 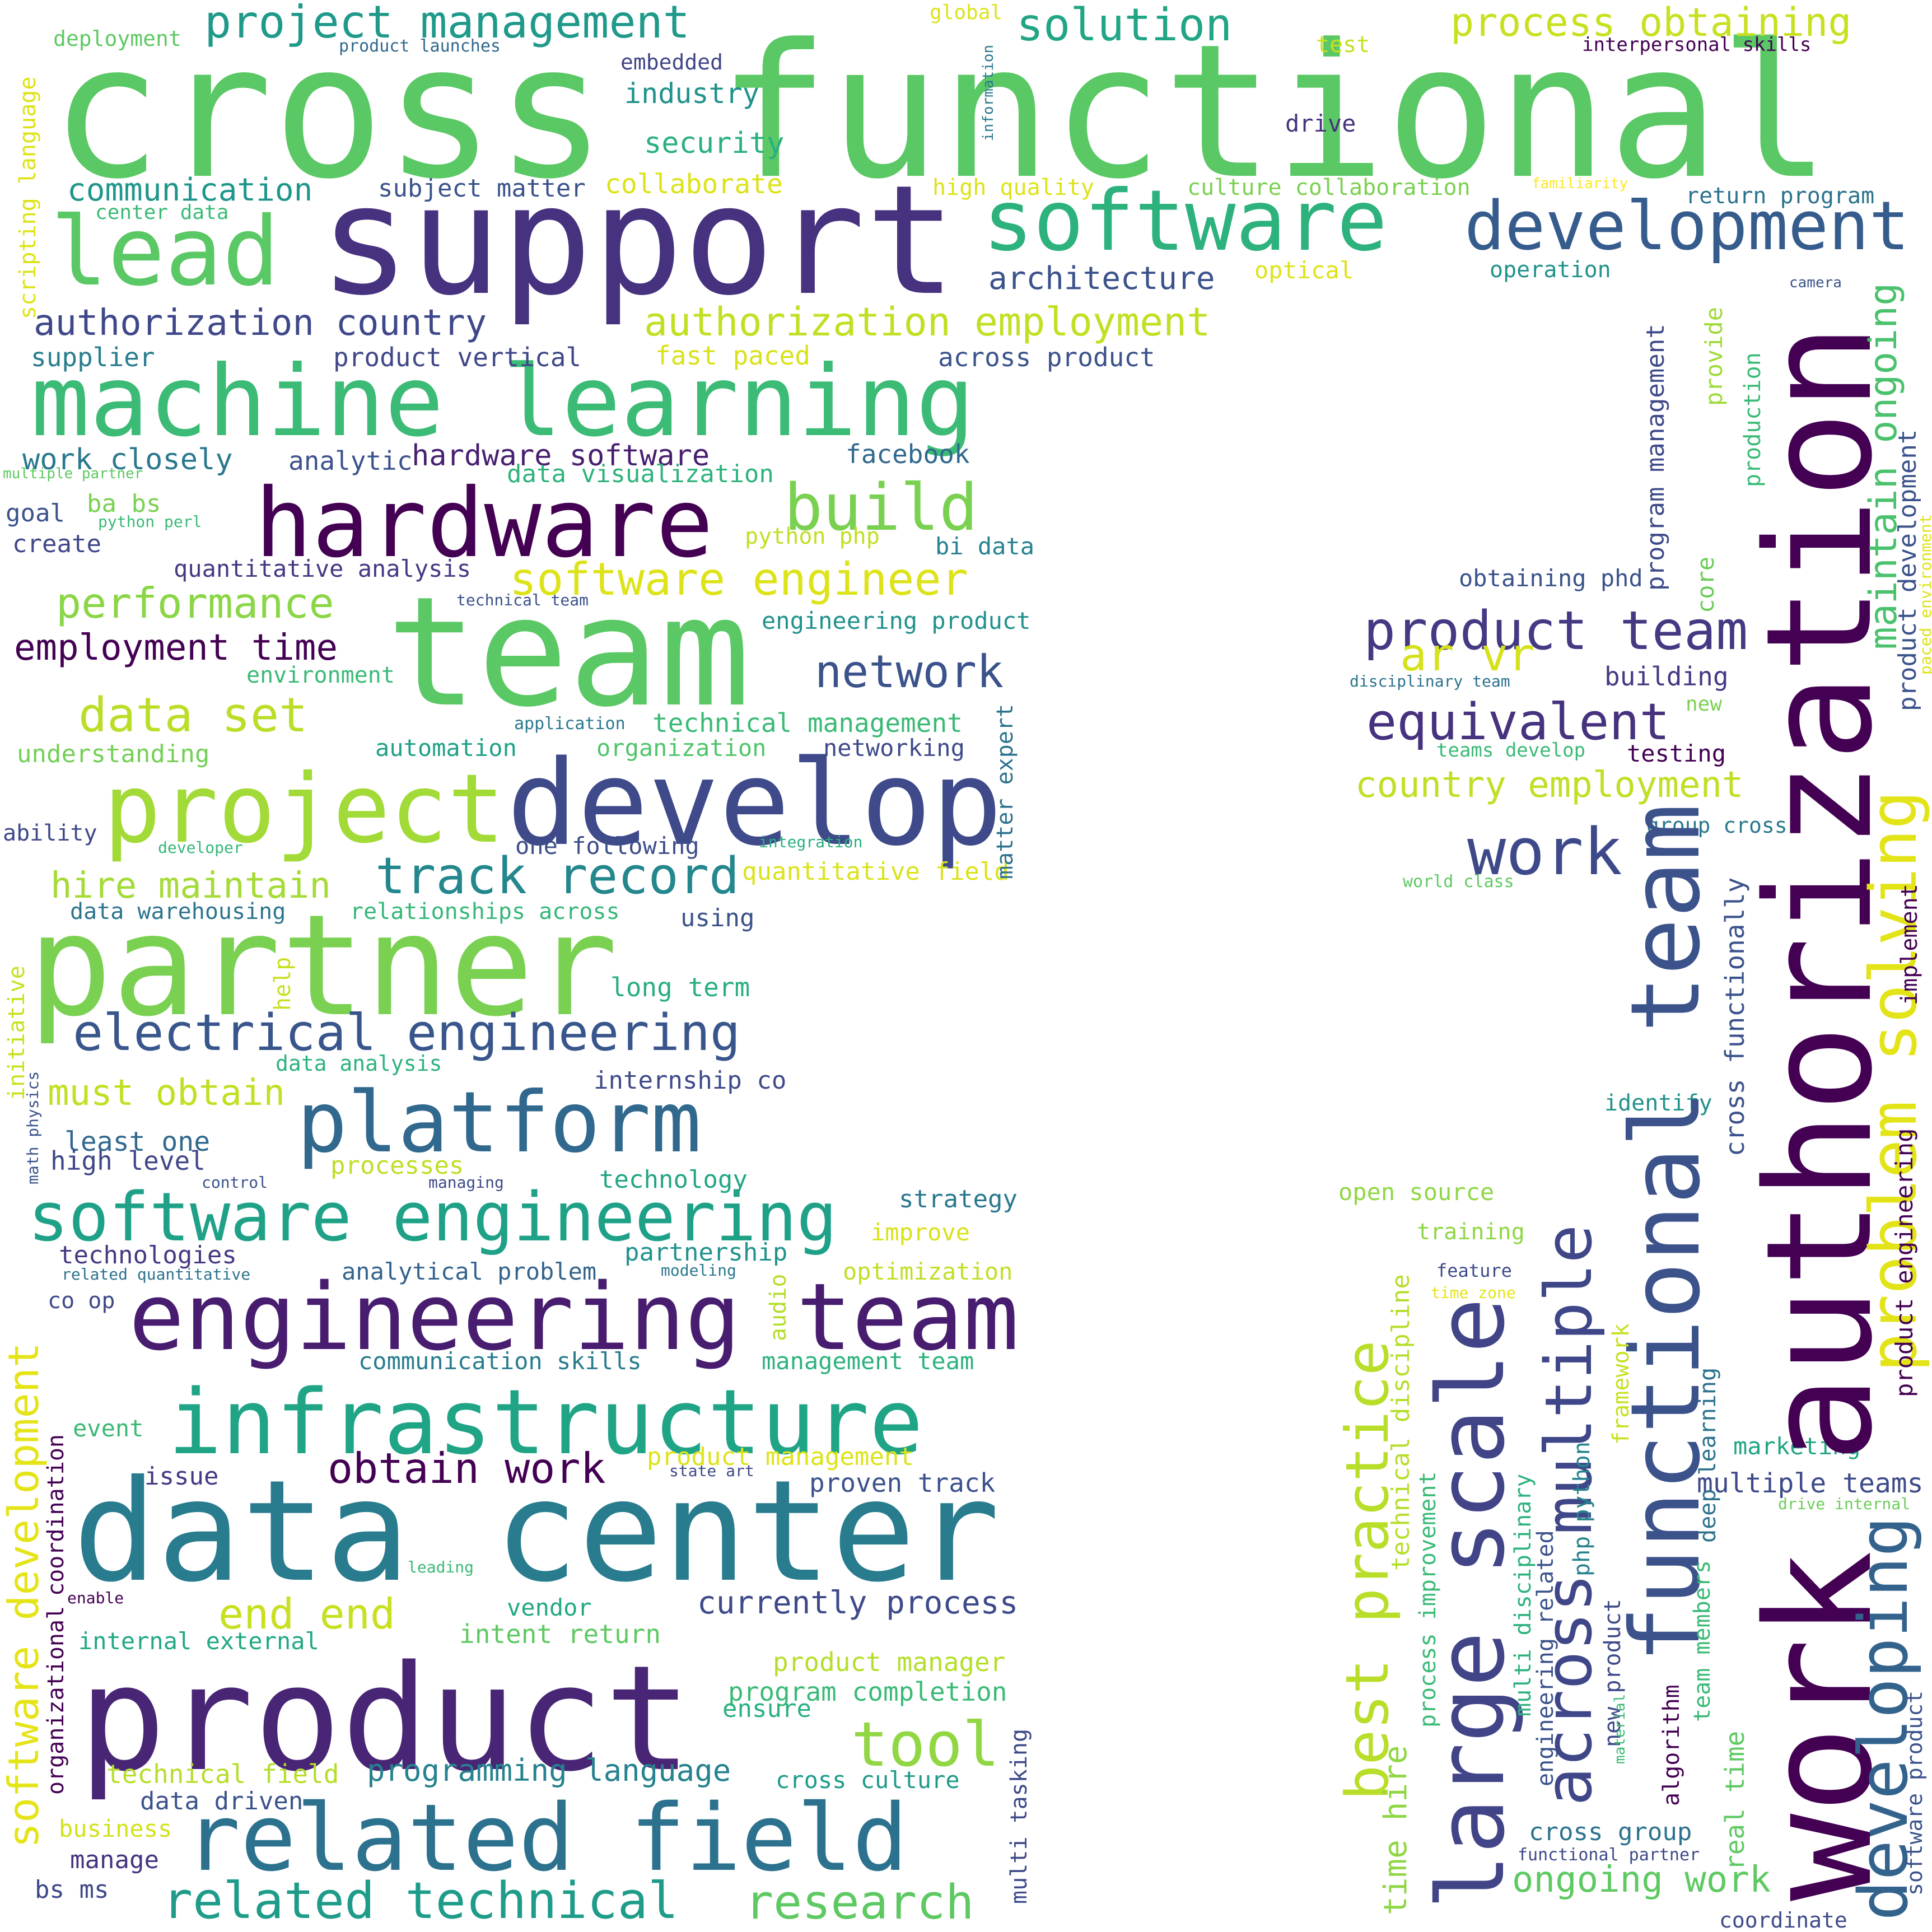 What do you see at coordinates (148, 1256) in the screenshot?
I see `word-technologies: technologies` at bounding box center [148, 1256].